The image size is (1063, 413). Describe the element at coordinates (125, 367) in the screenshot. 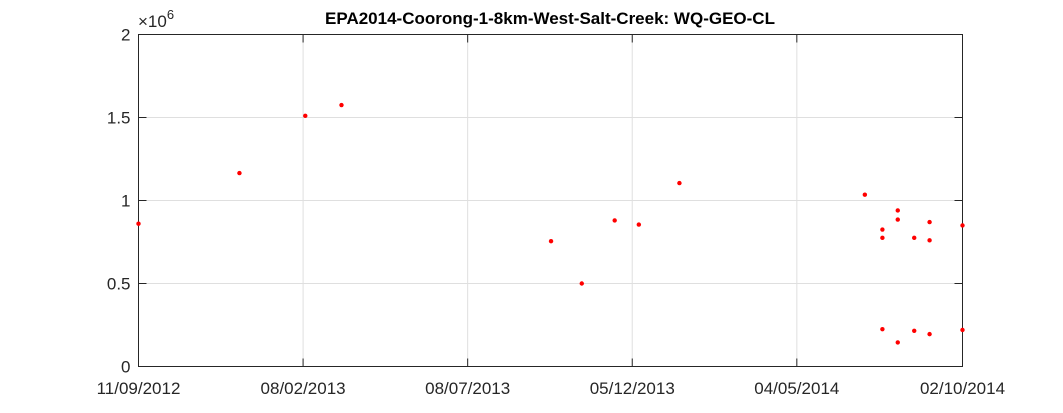

I see `y-tick-label: 0` at that location.